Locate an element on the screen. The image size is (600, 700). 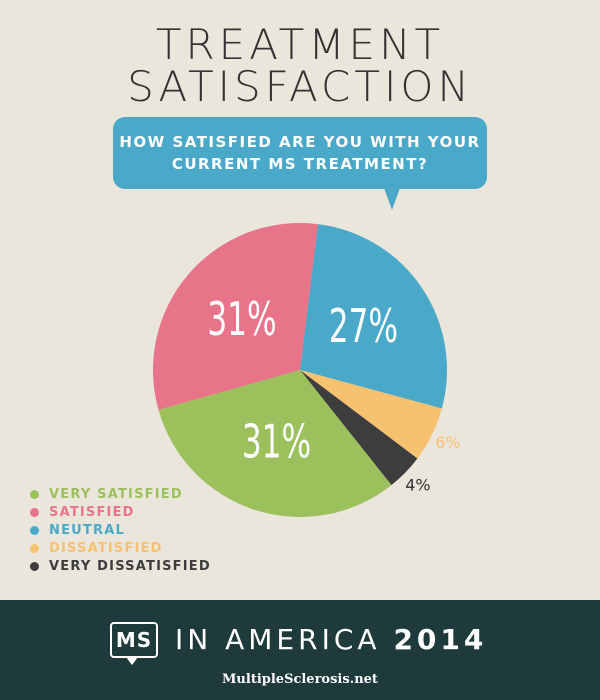
legend-item-satisfied: SATISFIED is located at coordinates (120, 512).